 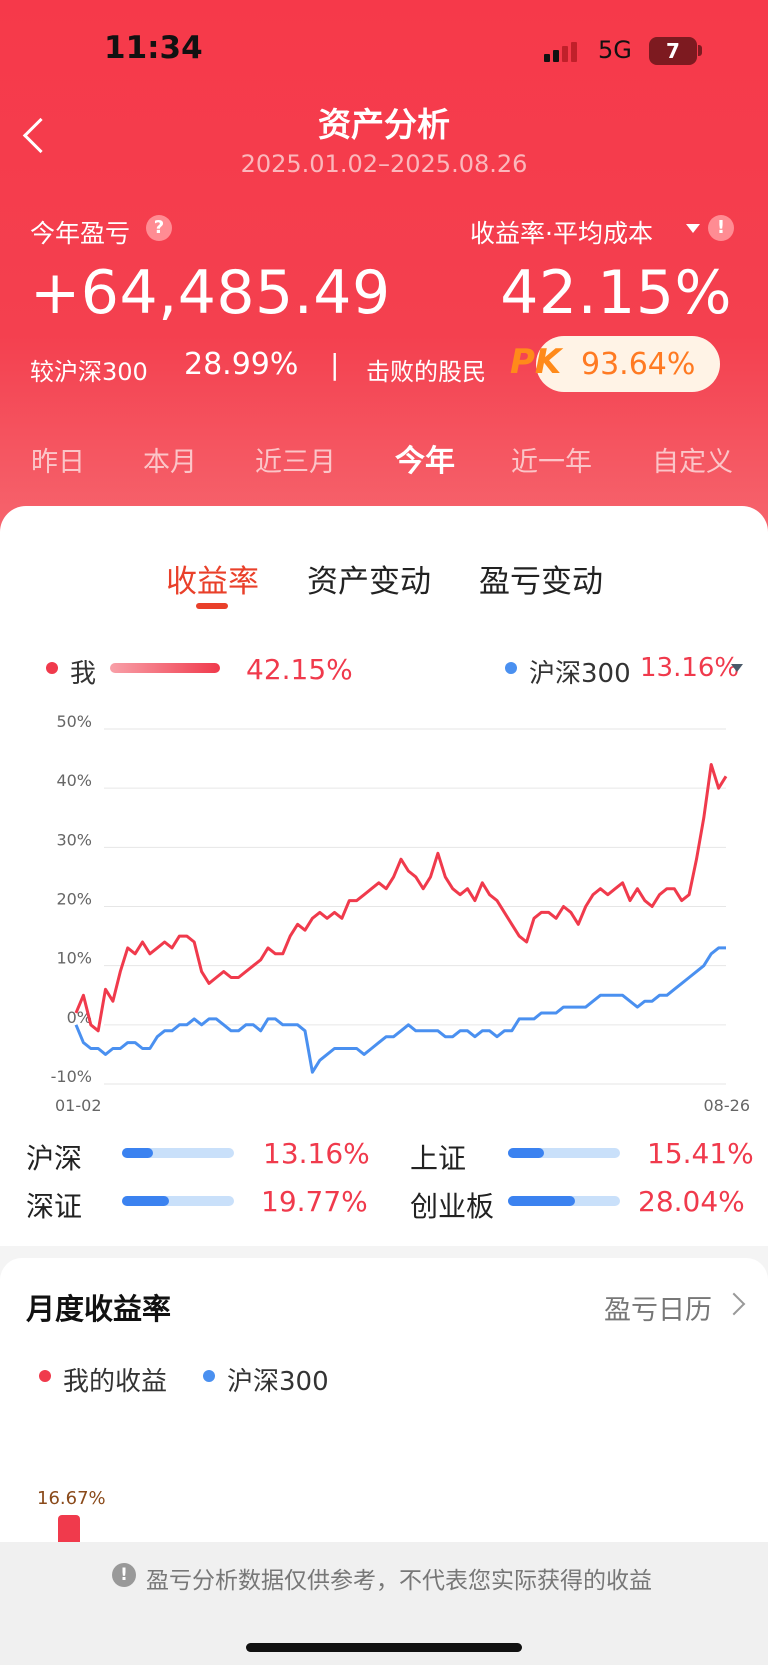 I want to click on monthly-bar-label: 16.67%, so click(x=71, y=1498).